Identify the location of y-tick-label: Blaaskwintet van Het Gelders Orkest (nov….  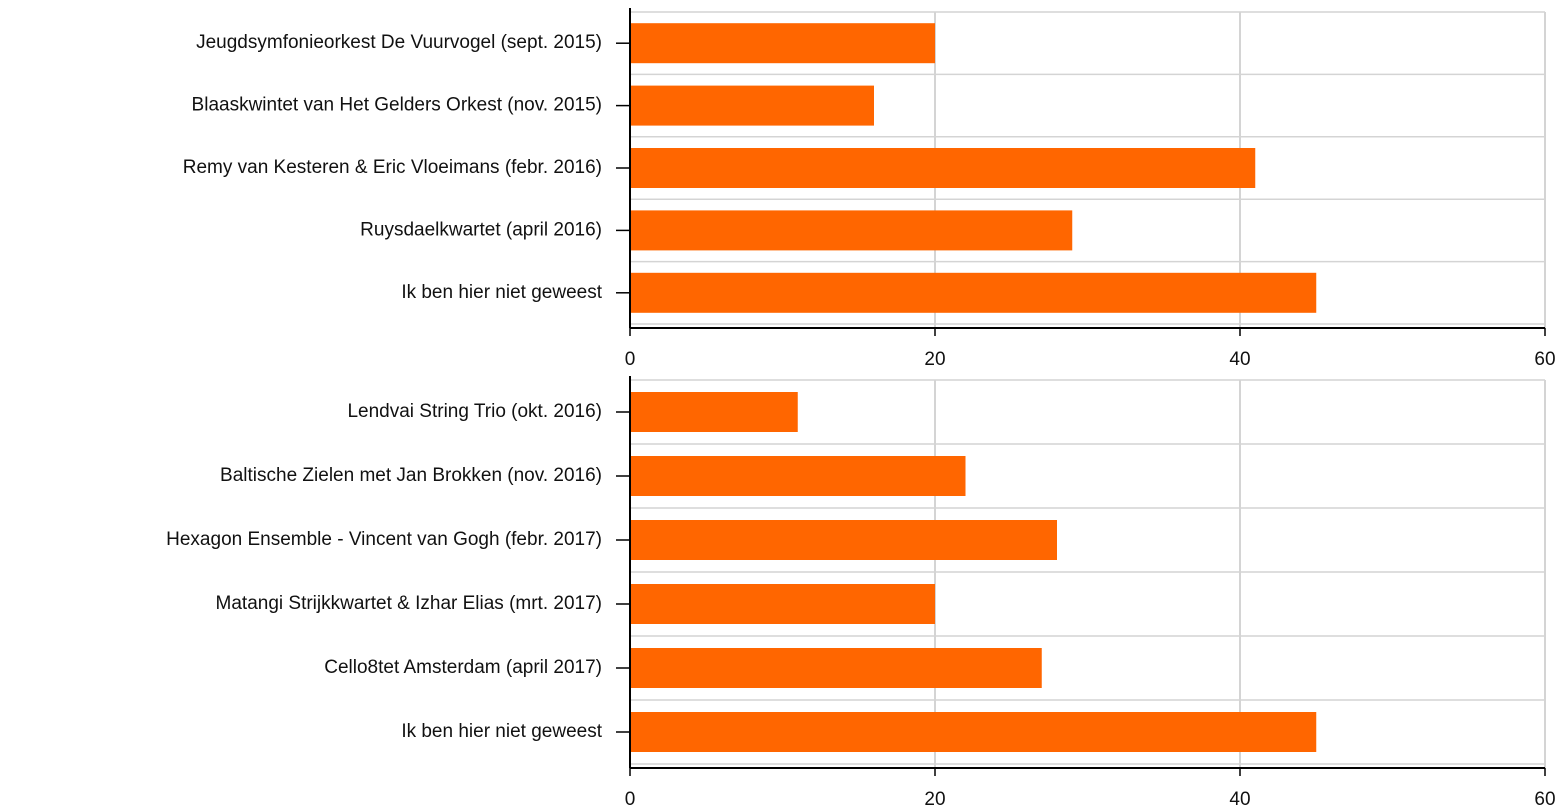
(397, 105).